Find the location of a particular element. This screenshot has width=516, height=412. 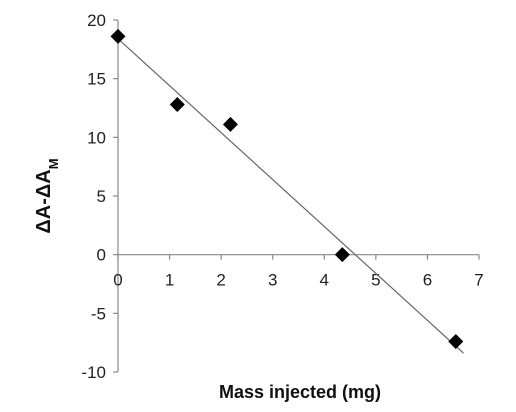

x-tick-label: 7 is located at coordinates (478, 280).